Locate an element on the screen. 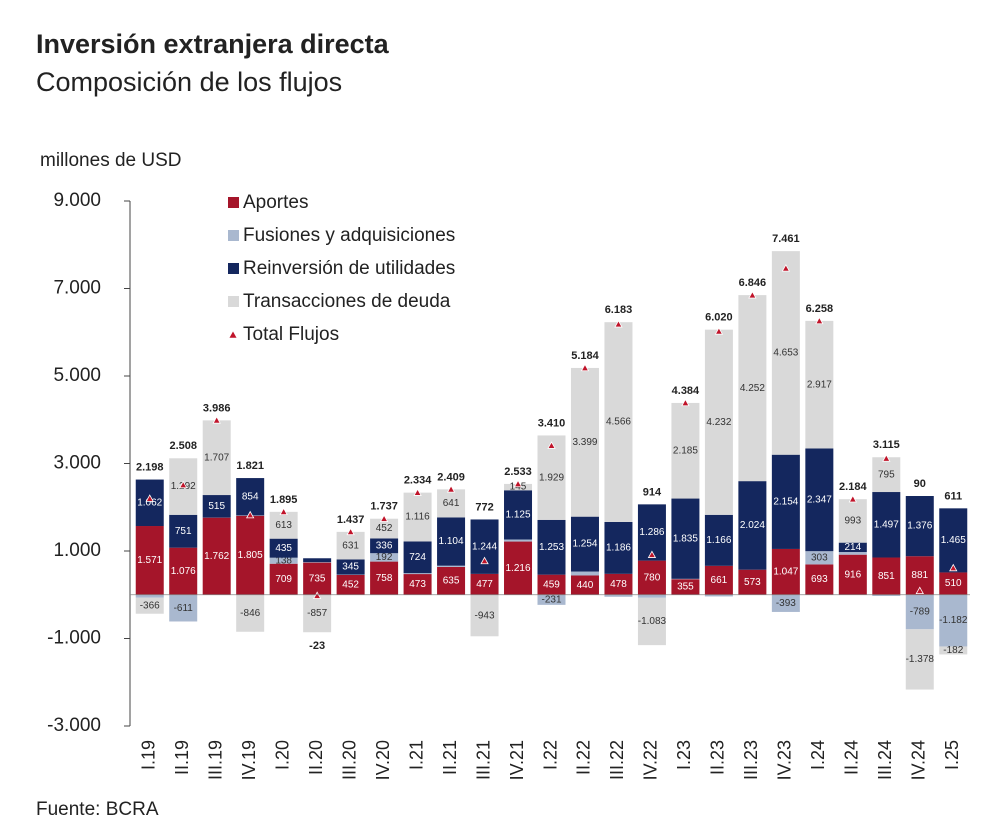 This screenshot has width=1000, height=826. data-label: 709 is located at coordinates (283, 579).